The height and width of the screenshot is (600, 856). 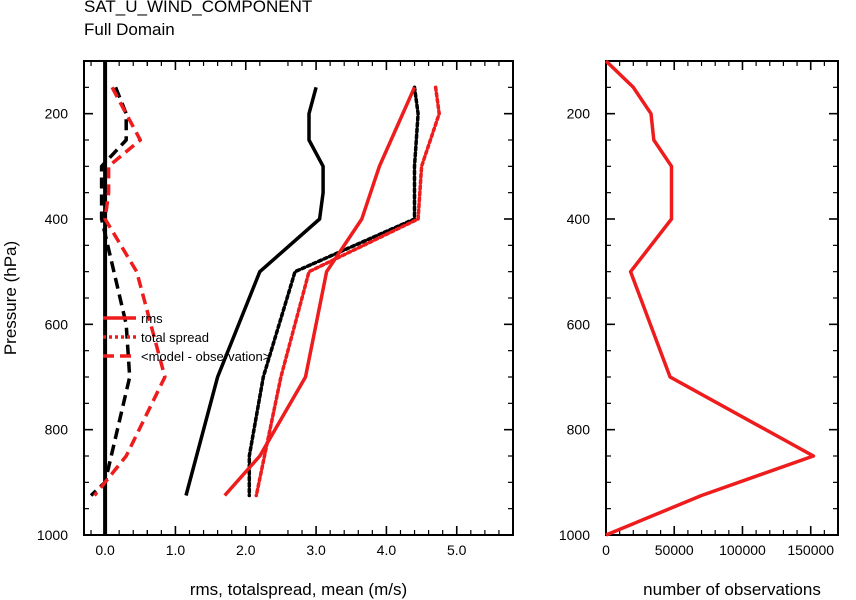 What do you see at coordinates (152, 318) in the screenshot?
I see `legend-label: rms` at bounding box center [152, 318].